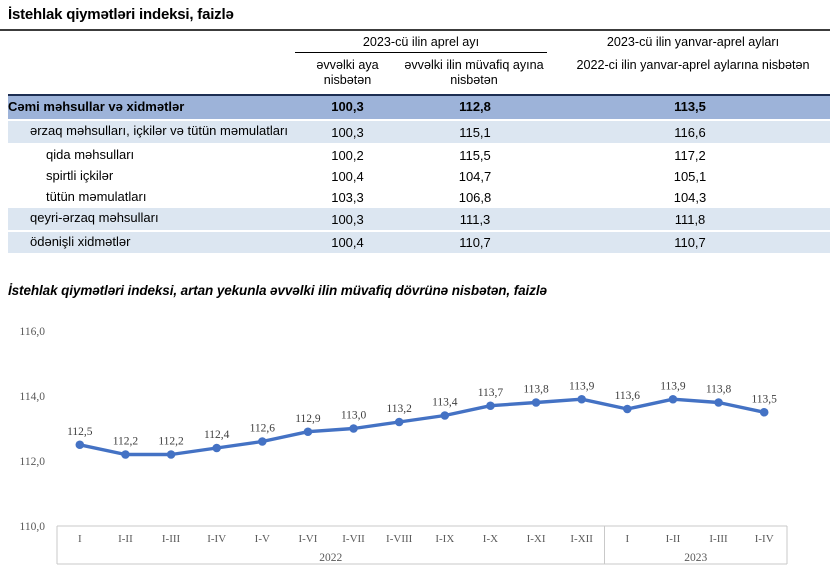 The width and height of the screenshot is (830, 587). Describe the element at coordinates (33, 397) in the screenshot. I see `y-axis-tick-label: 114,0` at that location.